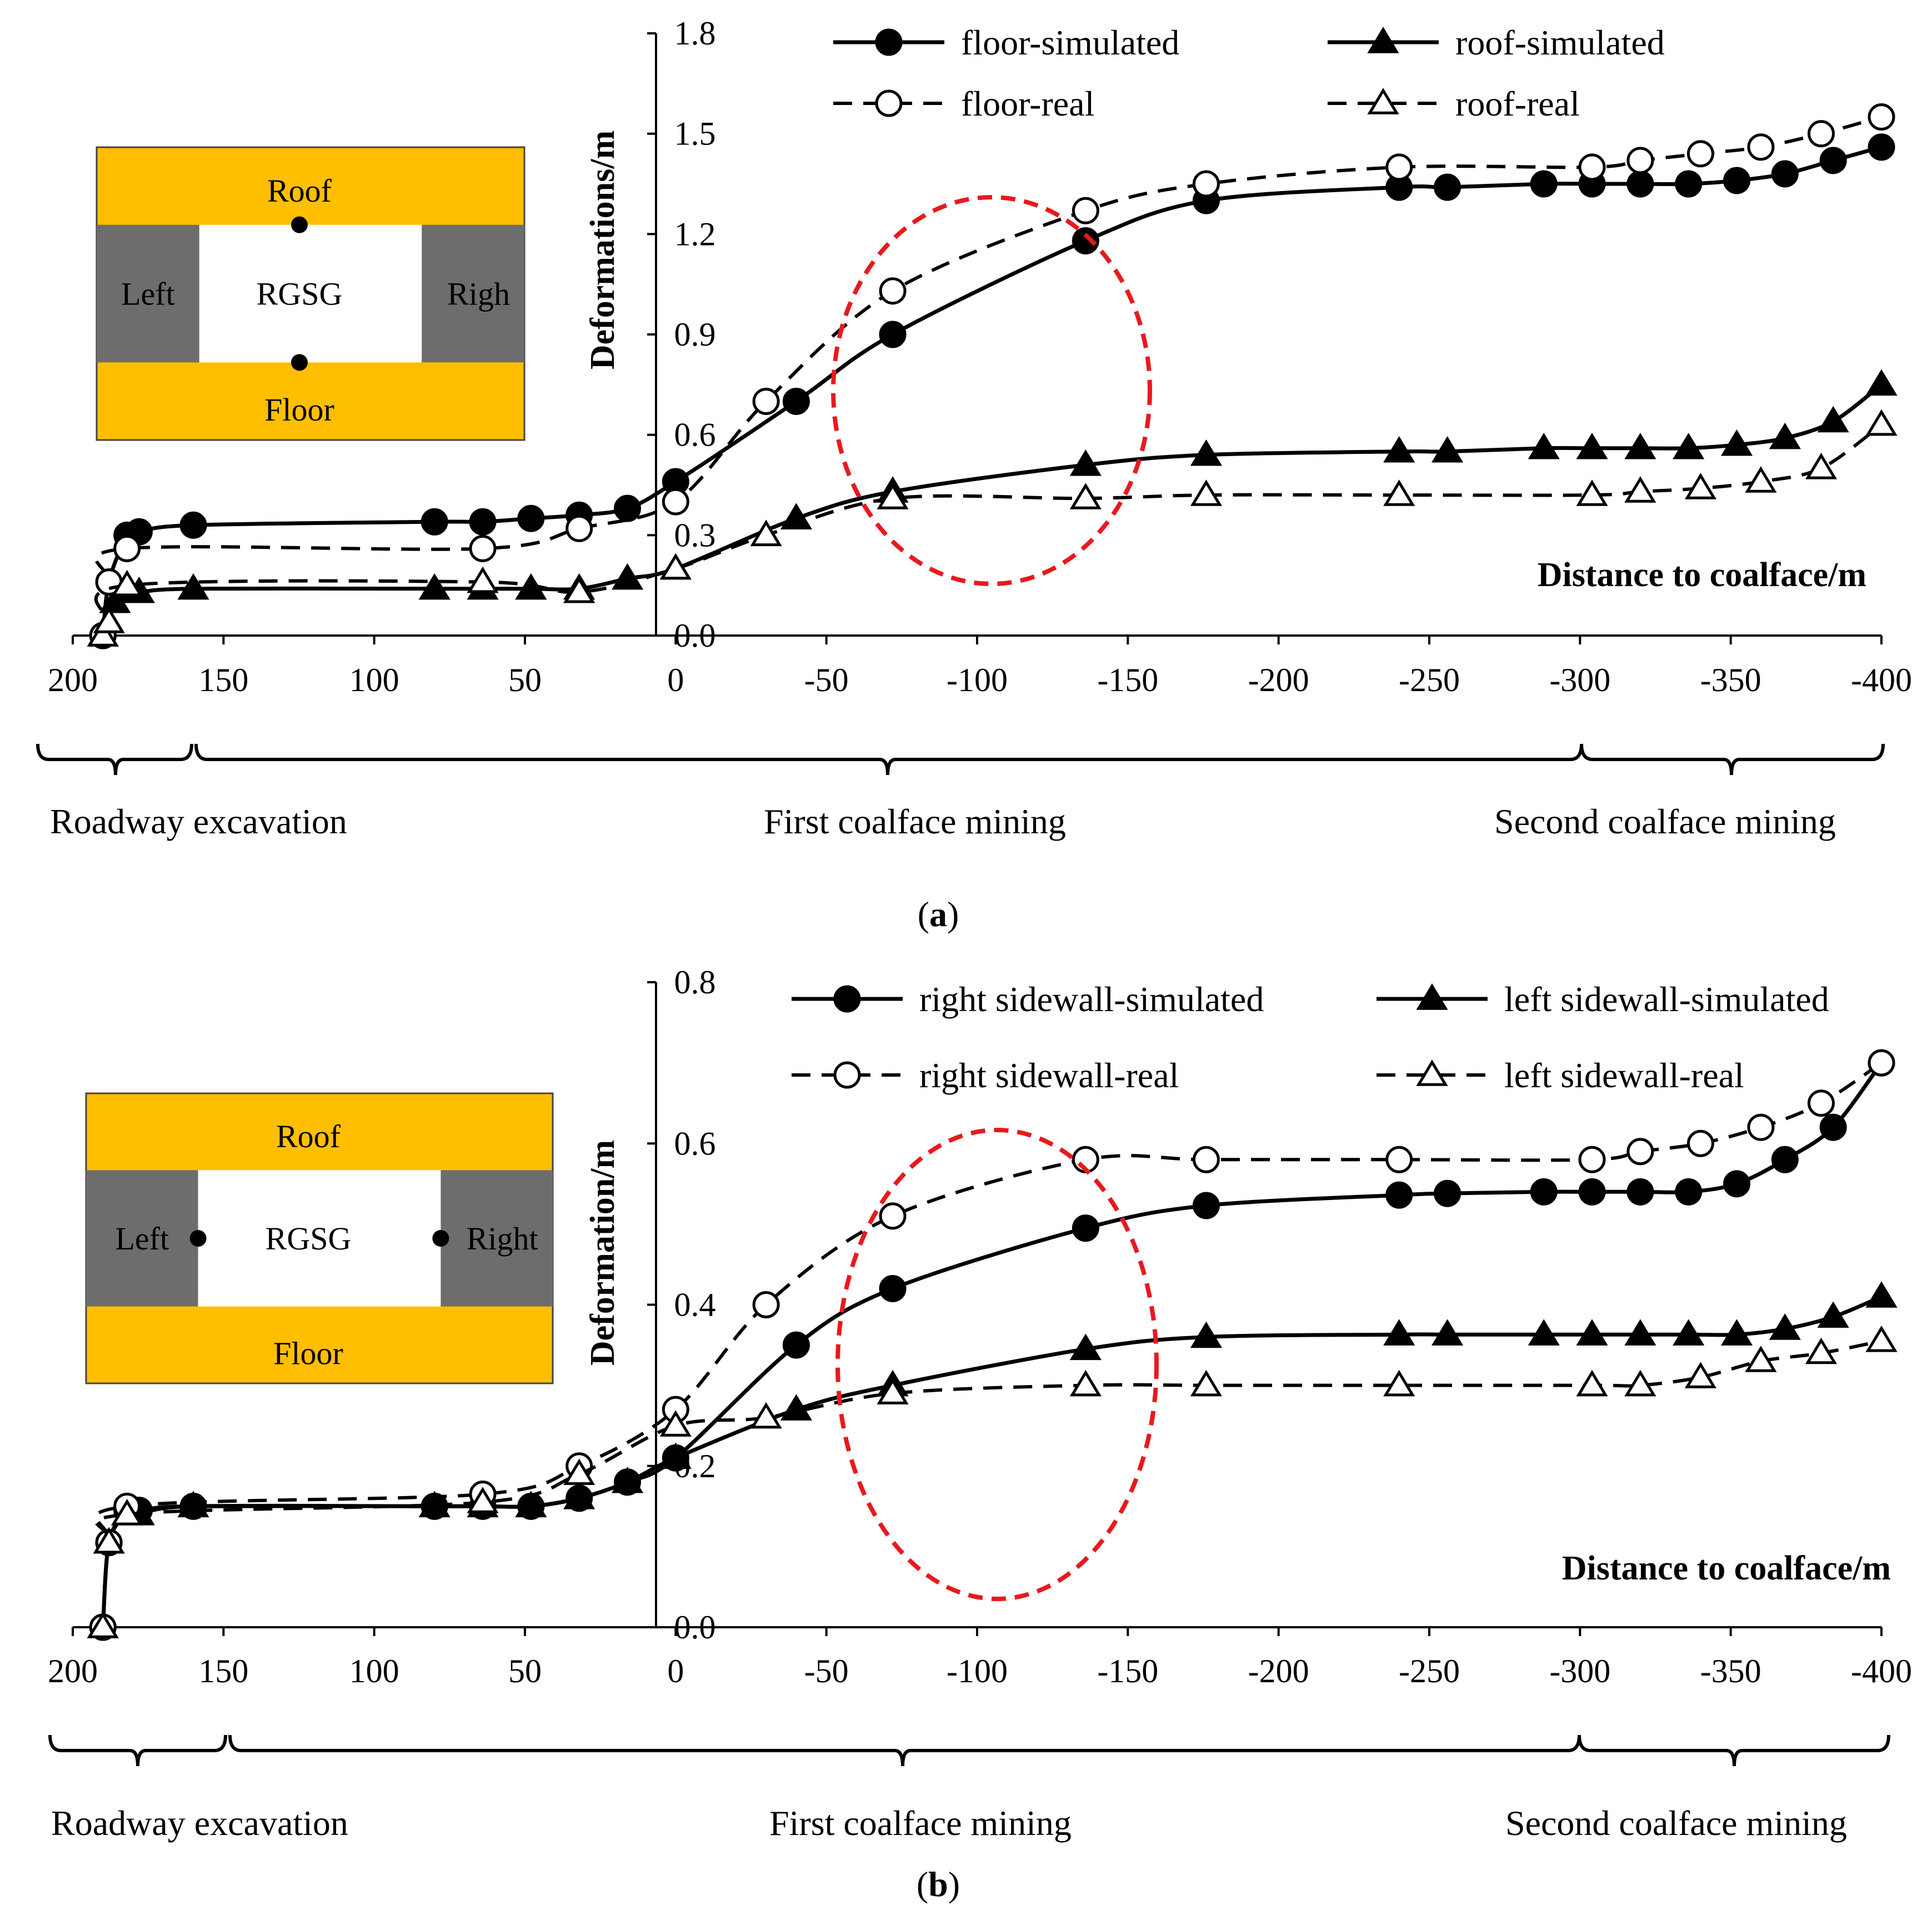 Image resolution: width=1932 pixels, height=1930 pixels. I want to click on panel-a-x-tick-label: 0, so click(675, 680).